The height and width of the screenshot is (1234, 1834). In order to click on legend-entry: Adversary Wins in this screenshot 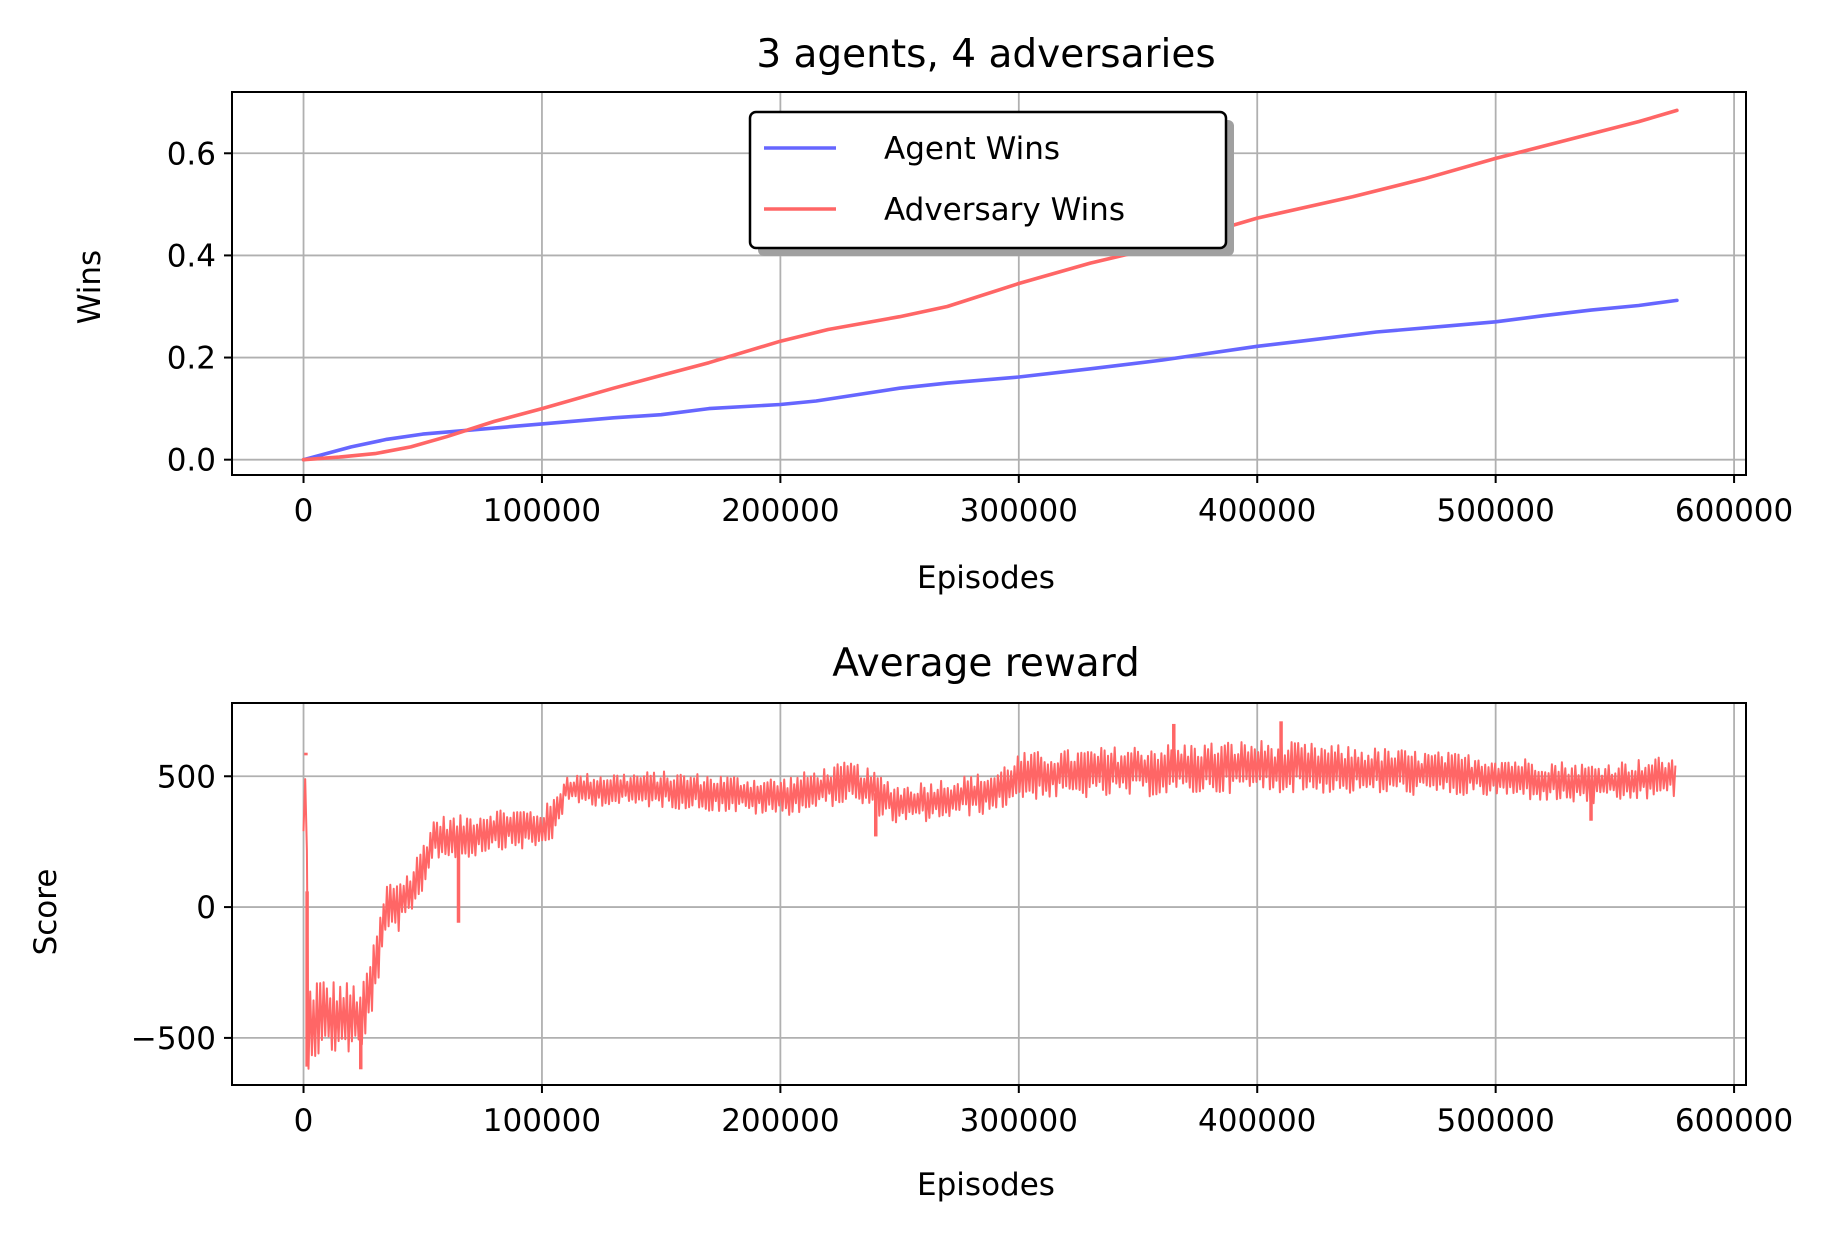, I will do `click(1004, 210)`.